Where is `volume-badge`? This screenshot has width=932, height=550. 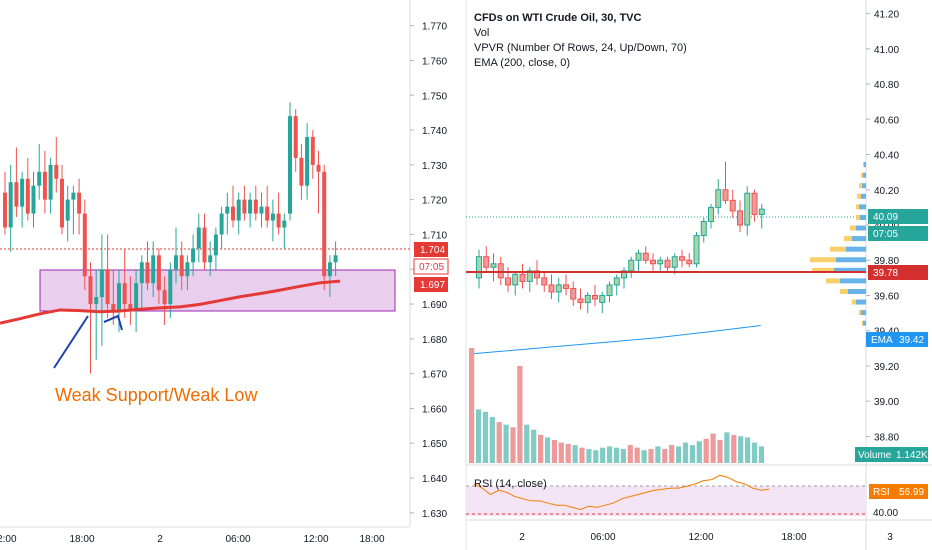
volume-badge is located at coordinates (891, 454).